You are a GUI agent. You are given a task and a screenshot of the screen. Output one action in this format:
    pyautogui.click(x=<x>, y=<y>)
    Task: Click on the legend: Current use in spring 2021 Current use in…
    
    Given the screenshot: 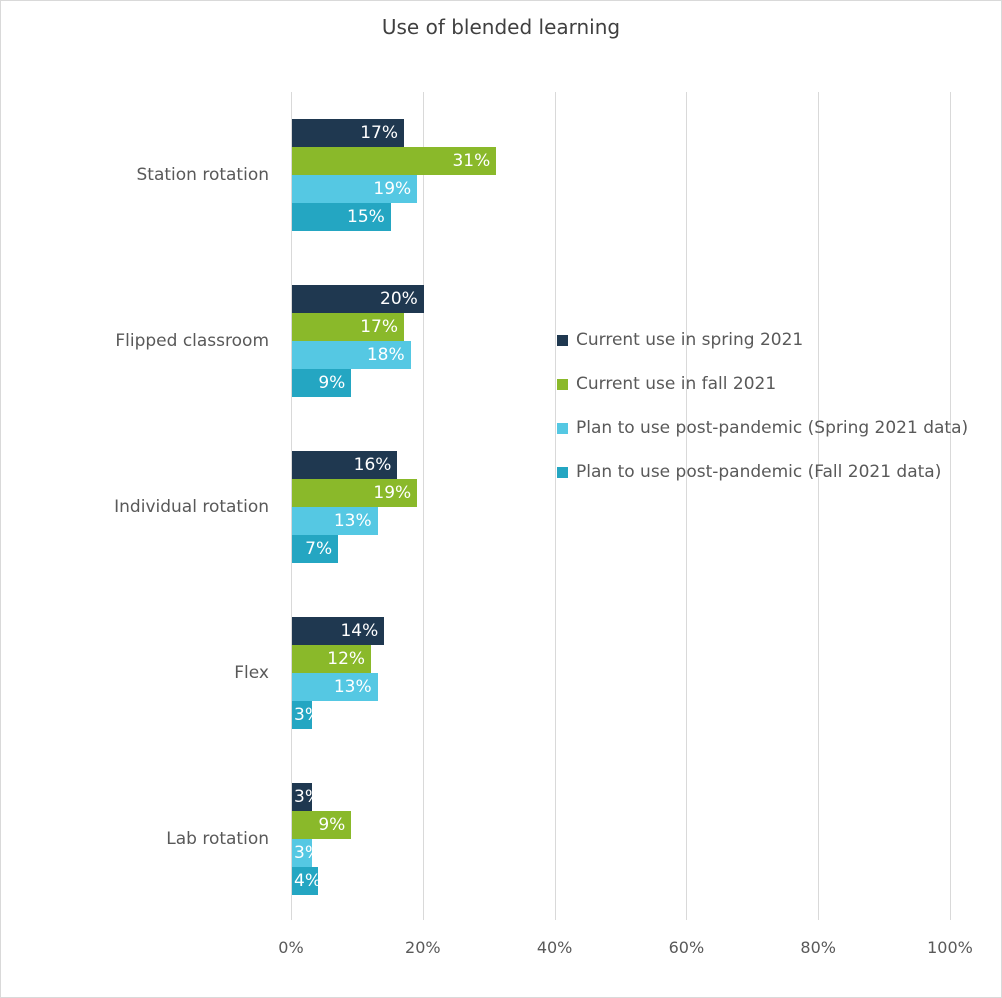 What is the action you would take?
    pyautogui.click(x=762, y=406)
    